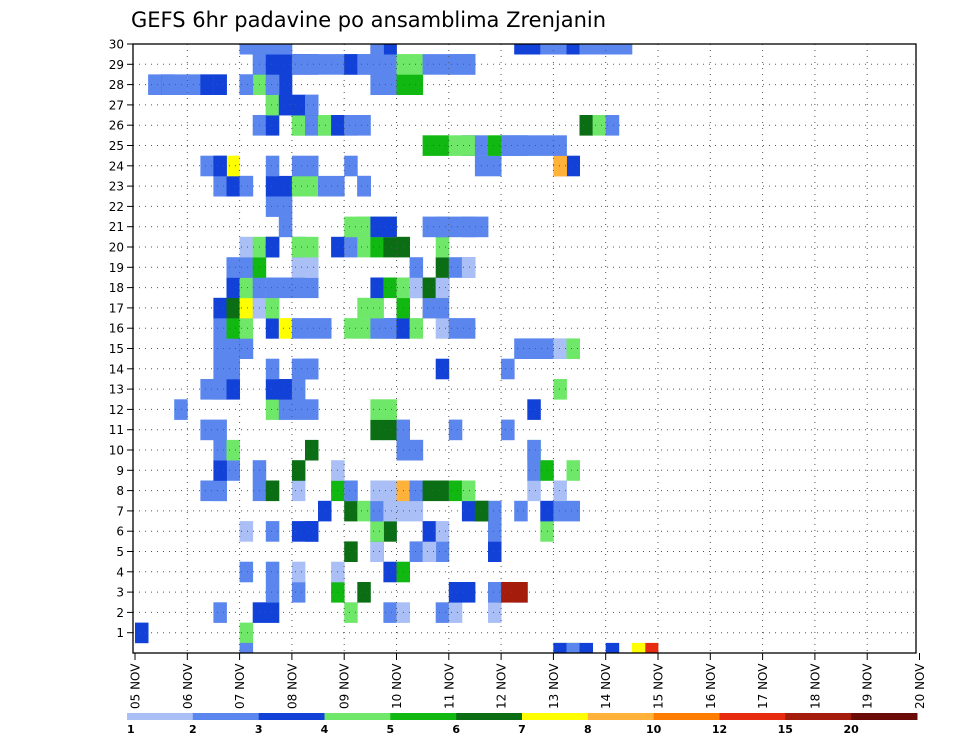 The image size is (960, 742). What do you see at coordinates (522, 724) in the screenshot?
I see `color-legend: 1 2 3 4 5 6 7 8 10 12 15 20` at bounding box center [522, 724].